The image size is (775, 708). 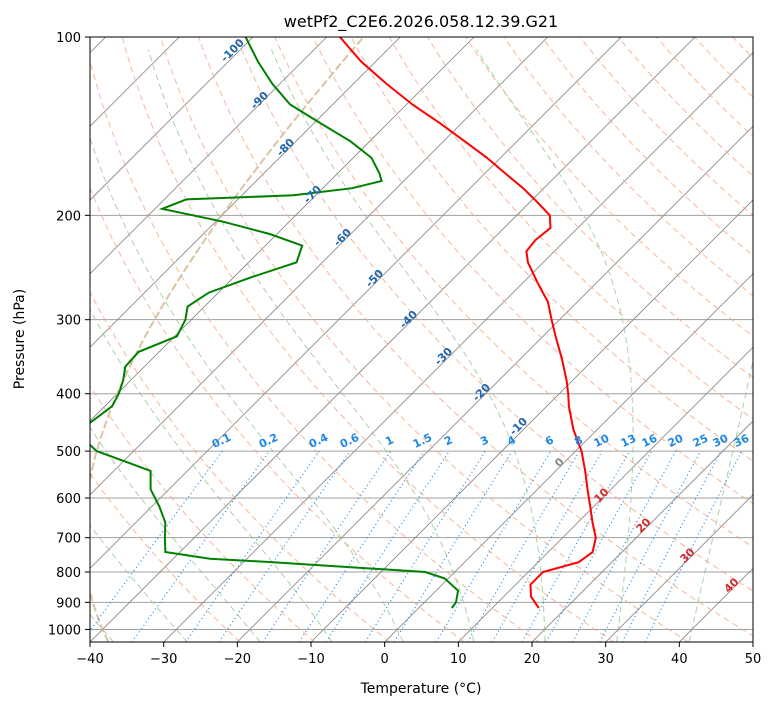 I want to click on y-axis: 100 200 300 400 500 600 700 800 900 1000, so click(x=69, y=334).